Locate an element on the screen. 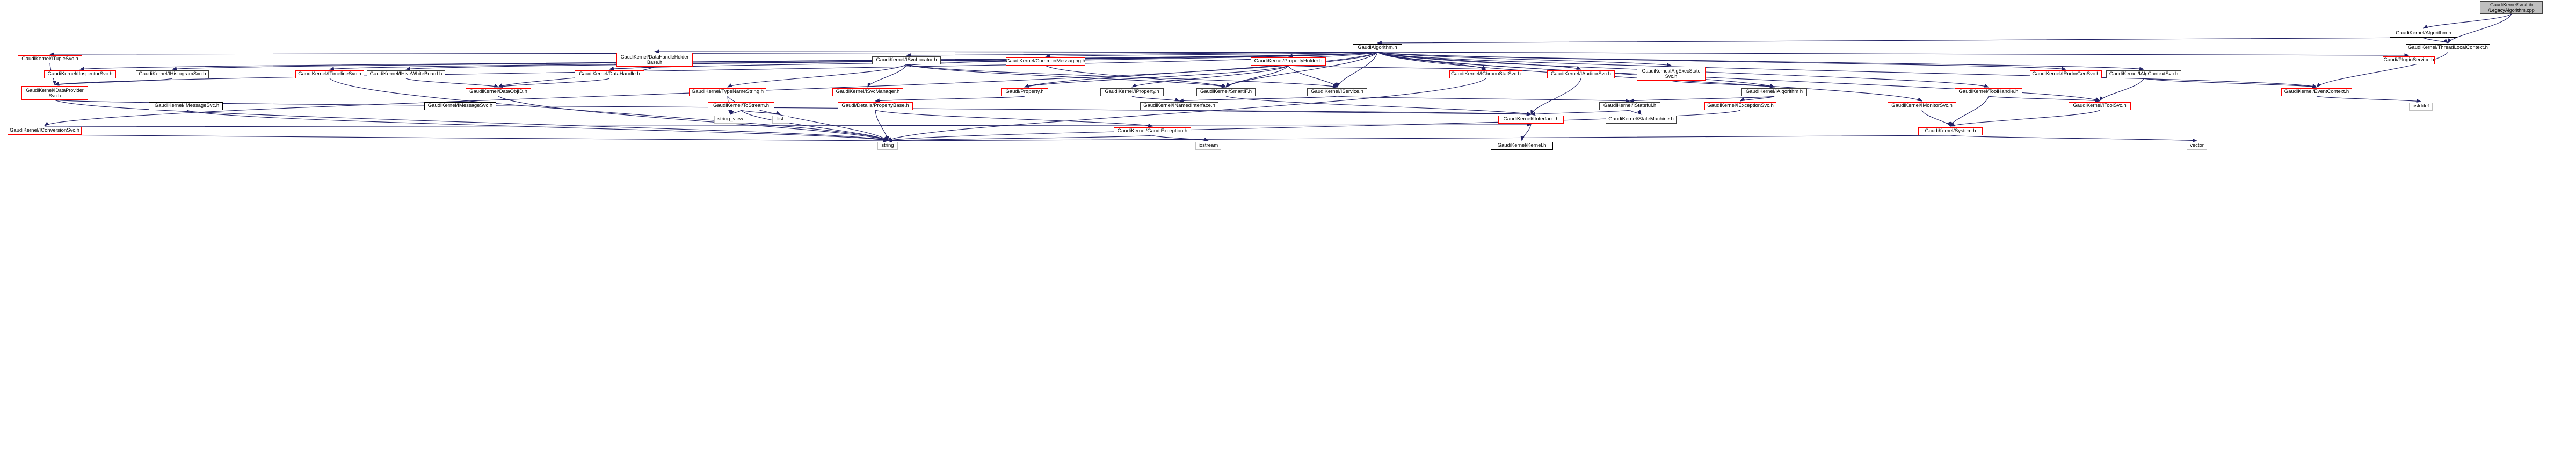 The height and width of the screenshot is (453, 2576). edge-system_h-to-vector is located at coordinates (2073, 138).